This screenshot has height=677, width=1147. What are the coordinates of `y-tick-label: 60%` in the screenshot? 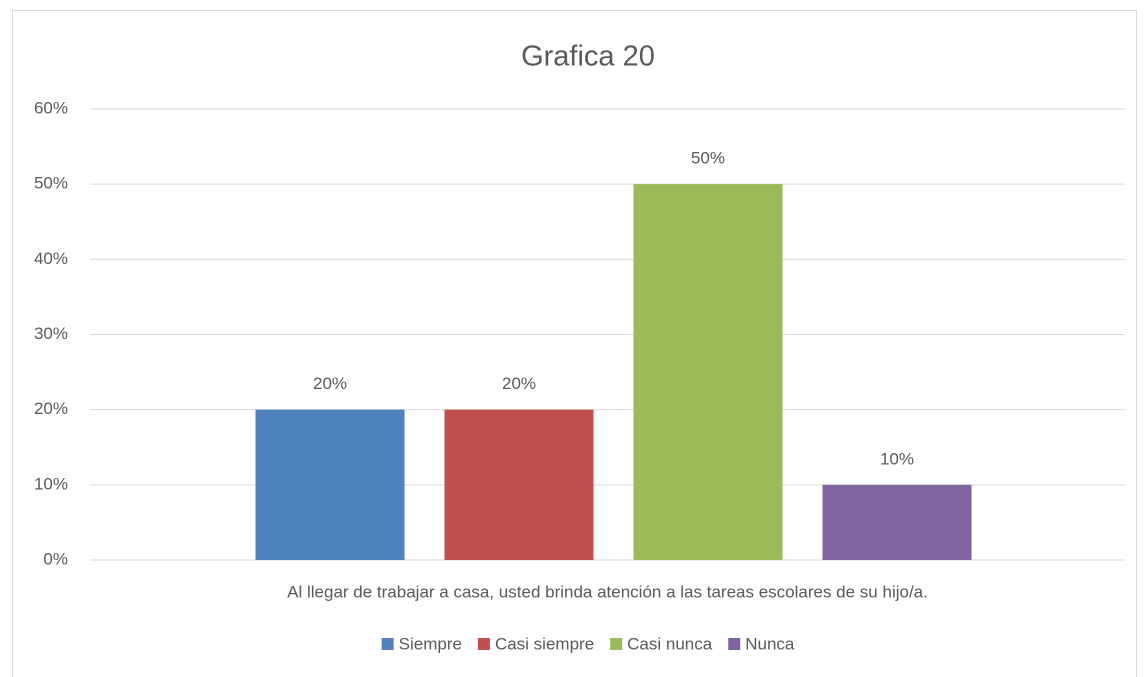 It's located at (51, 107).